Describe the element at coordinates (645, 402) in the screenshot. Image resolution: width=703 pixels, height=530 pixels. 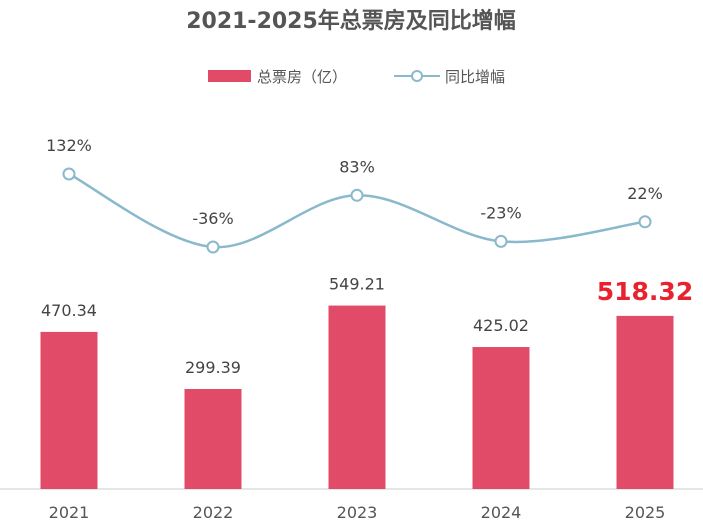
I see `bar-2025` at that location.